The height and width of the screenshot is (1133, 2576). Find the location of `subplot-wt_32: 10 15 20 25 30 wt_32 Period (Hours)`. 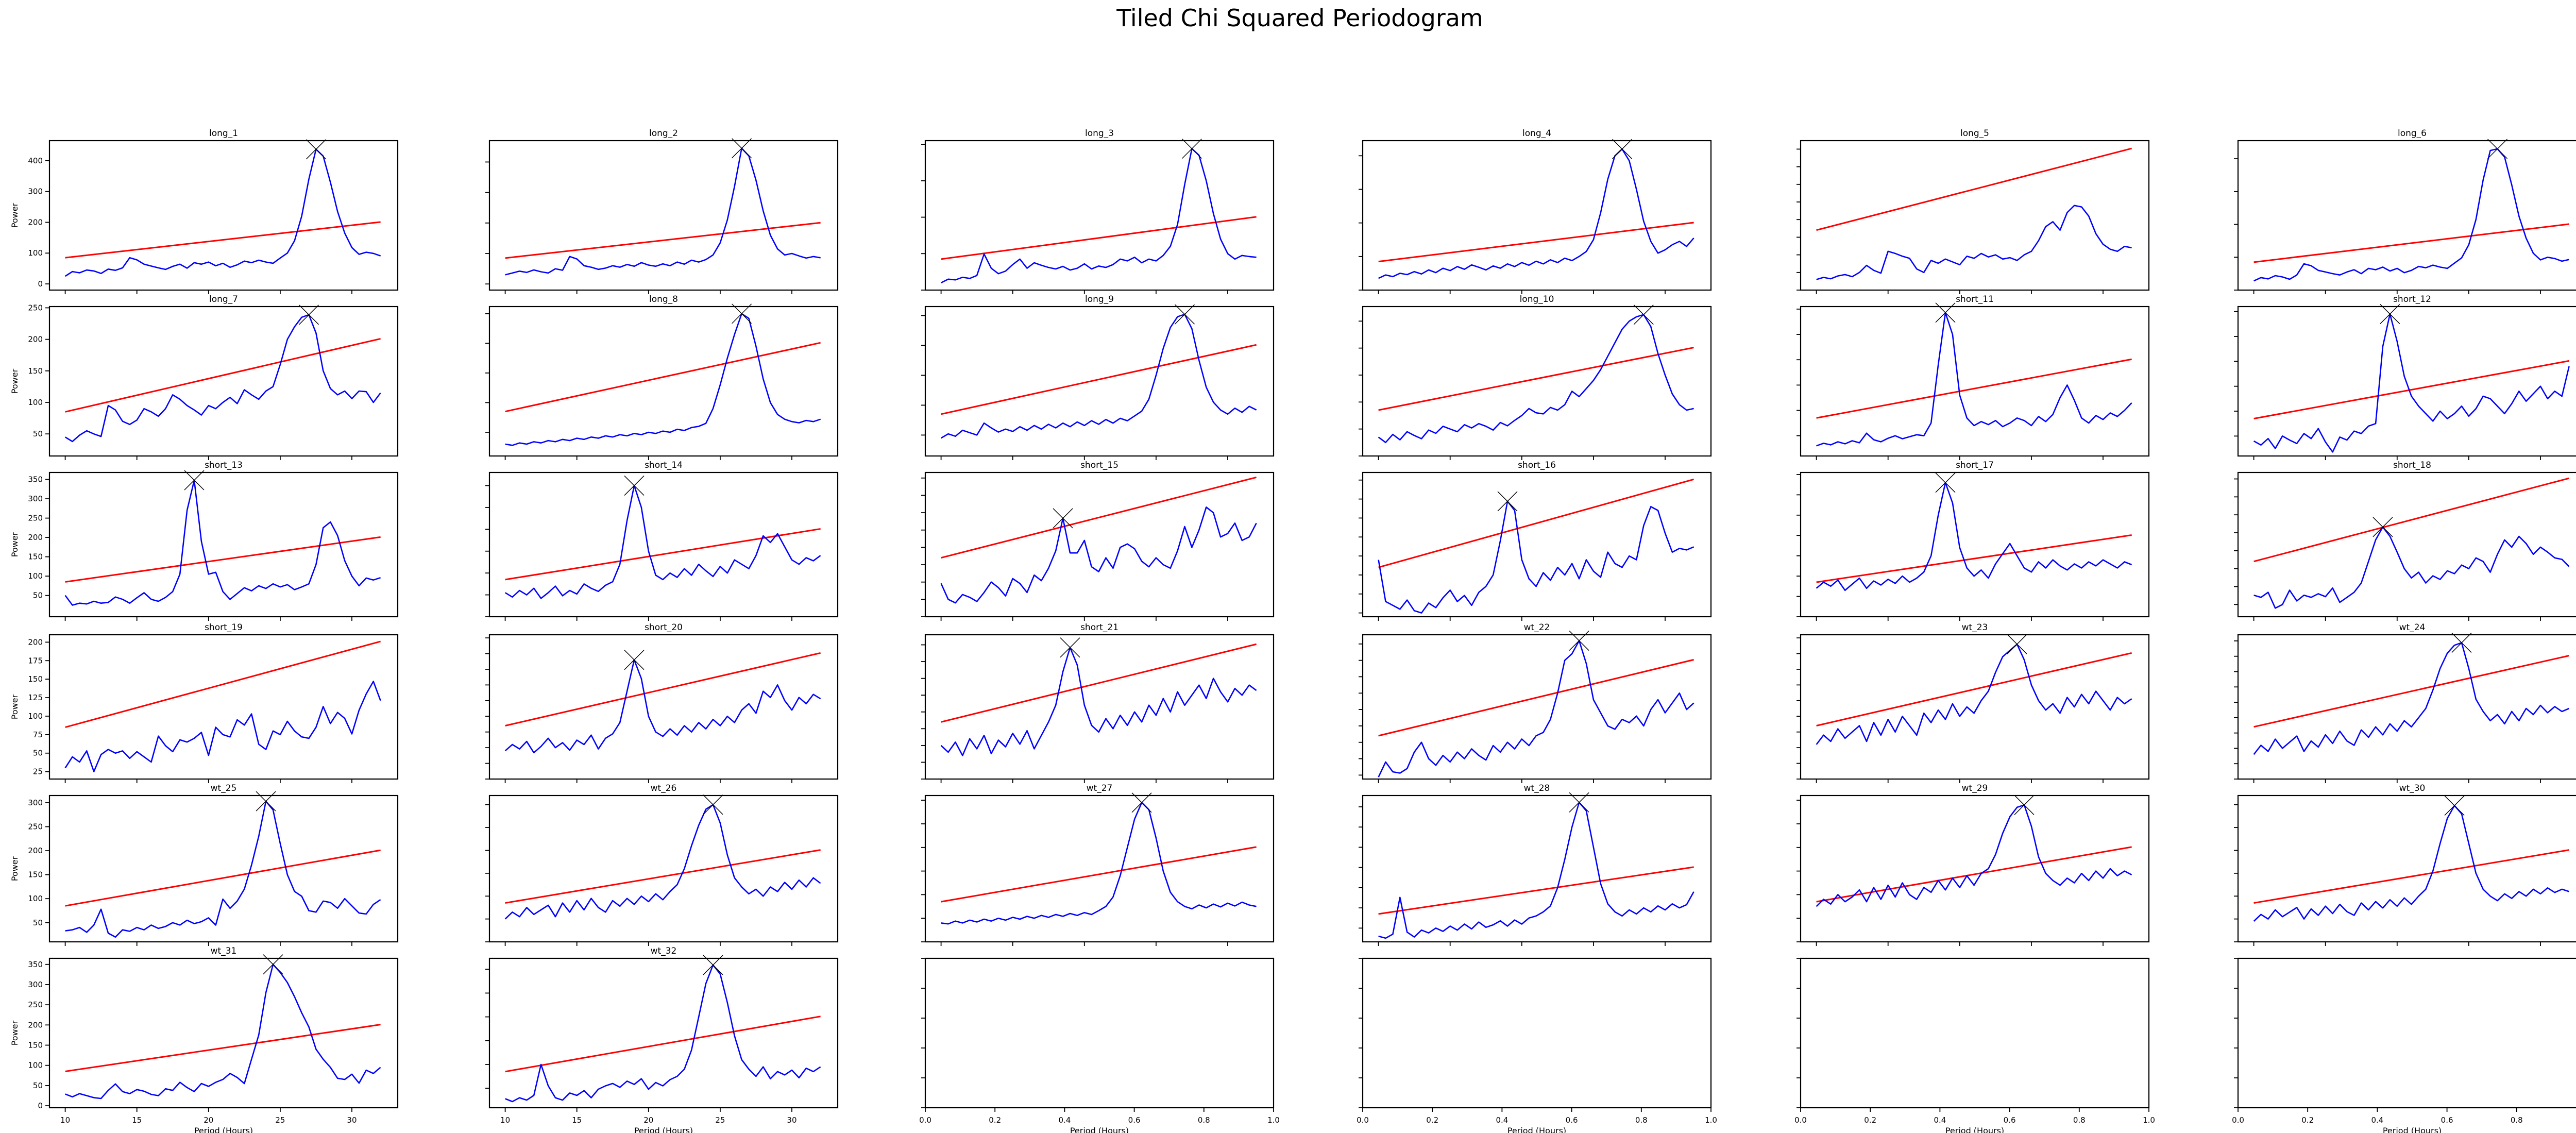

subplot-wt_32: 10 15 20 25 30 wt_32 Period (Hours) is located at coordinates (662, 1039).